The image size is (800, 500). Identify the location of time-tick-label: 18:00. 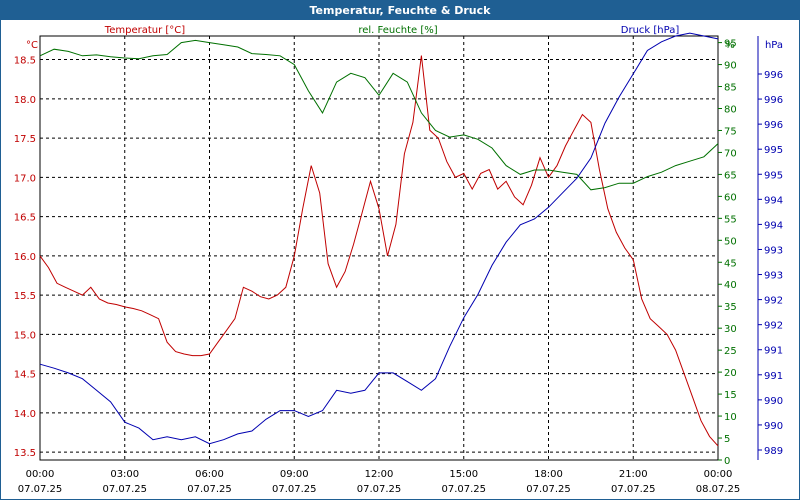
(548, 474).